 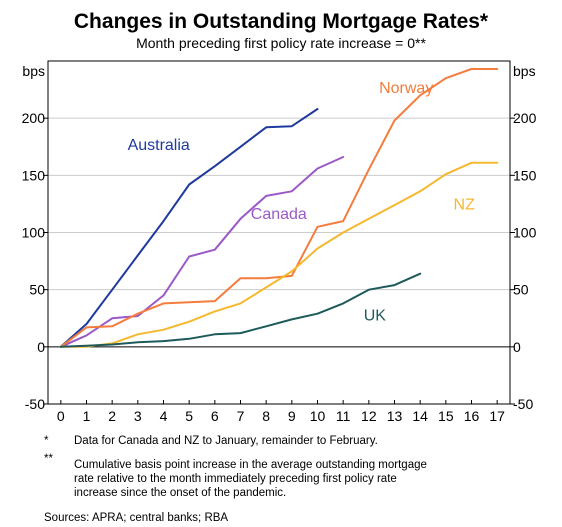 What do you see at coordinates (48, 459) in the screenshot?
I see `note-marker-2: **` at bounding box center [48, 459].